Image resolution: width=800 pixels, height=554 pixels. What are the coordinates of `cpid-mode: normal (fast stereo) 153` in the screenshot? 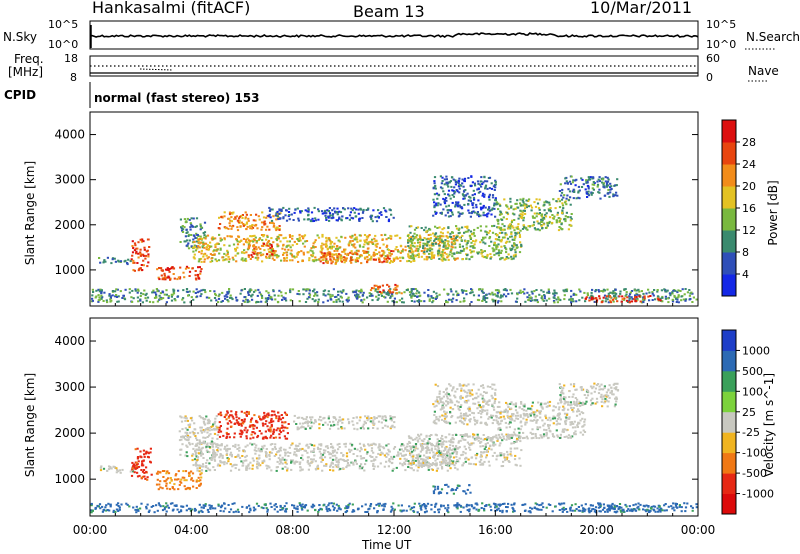 It's located at (177, 98).